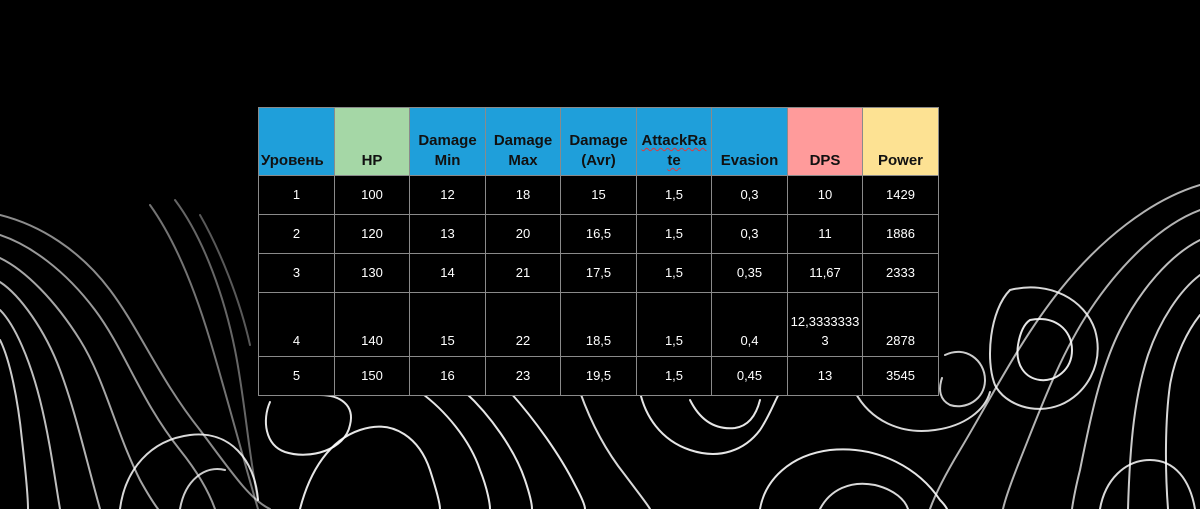 The height and width of the screenshot is (509, 1200). Describe the element at coordinates (523, 324) in the screenshot. I see `cell-damage-max: 22` at that location.